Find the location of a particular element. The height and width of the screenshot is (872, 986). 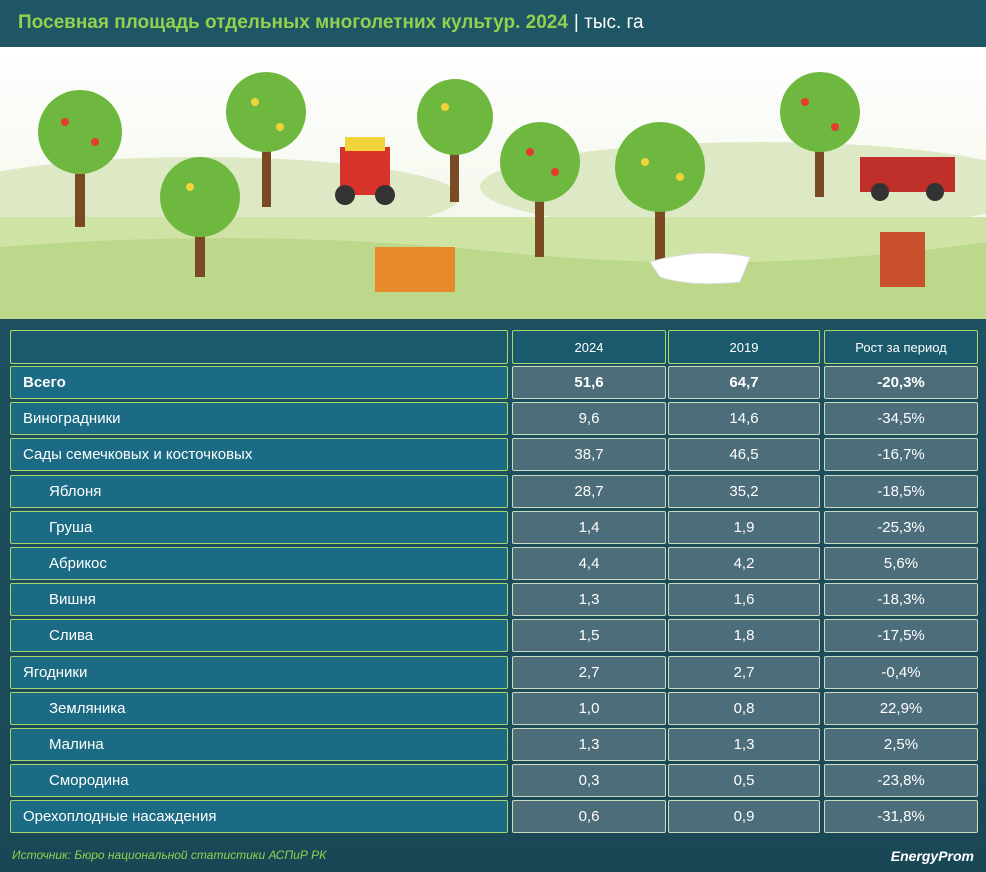

value-cell: 0,6 is located at coordinates (589, 817).